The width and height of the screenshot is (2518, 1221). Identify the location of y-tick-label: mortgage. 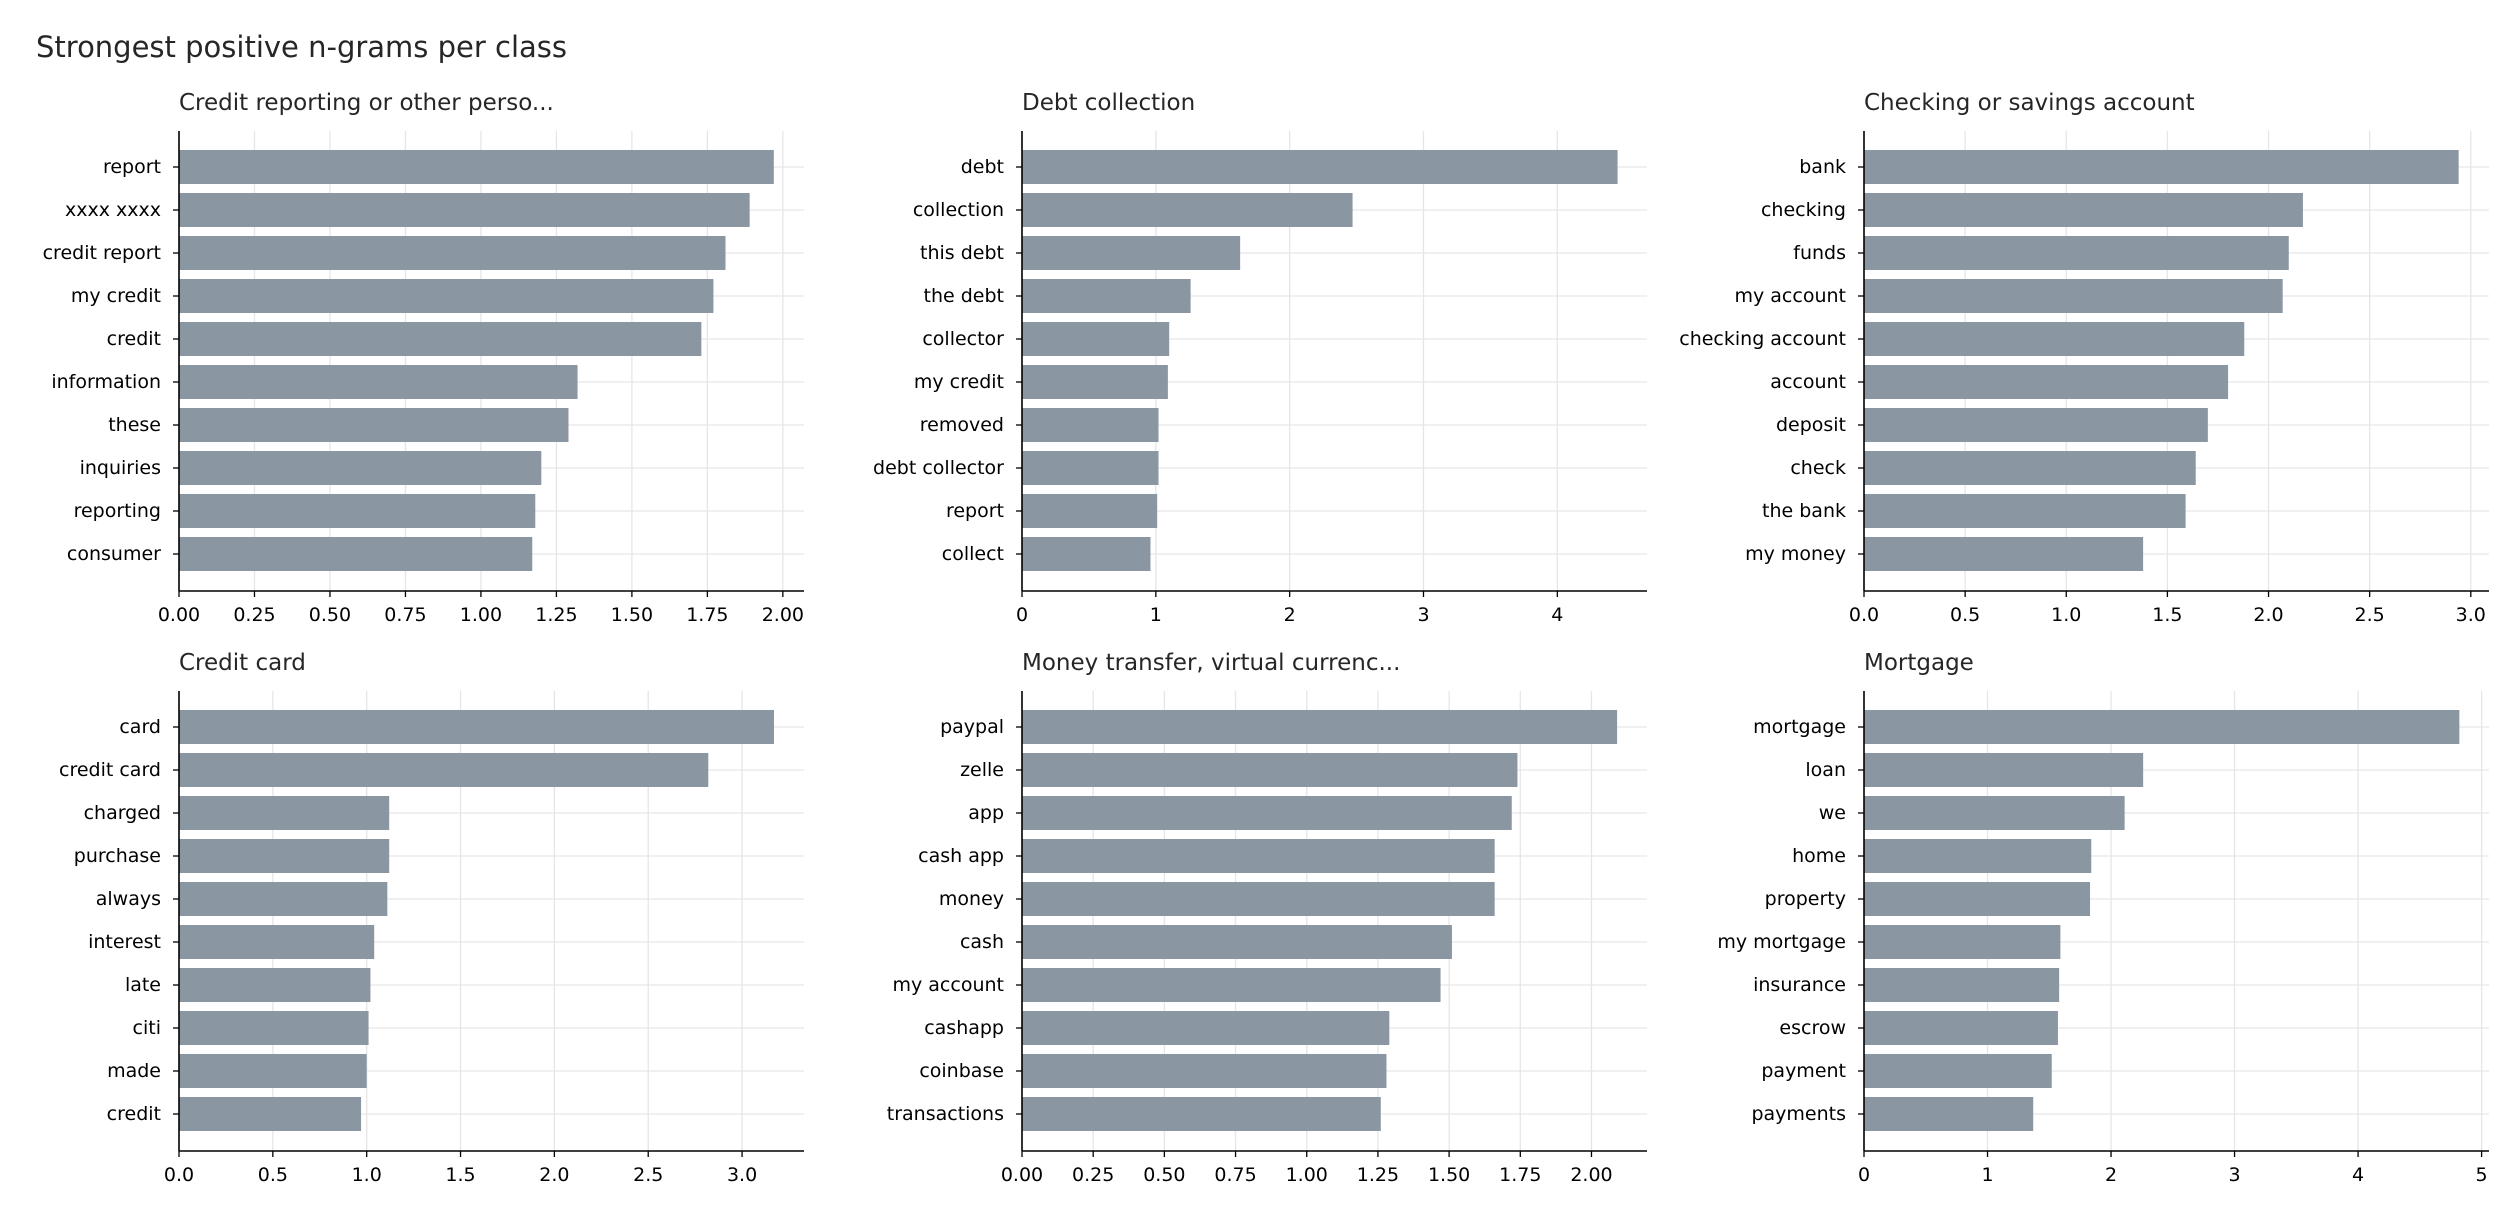
(1799, 727).